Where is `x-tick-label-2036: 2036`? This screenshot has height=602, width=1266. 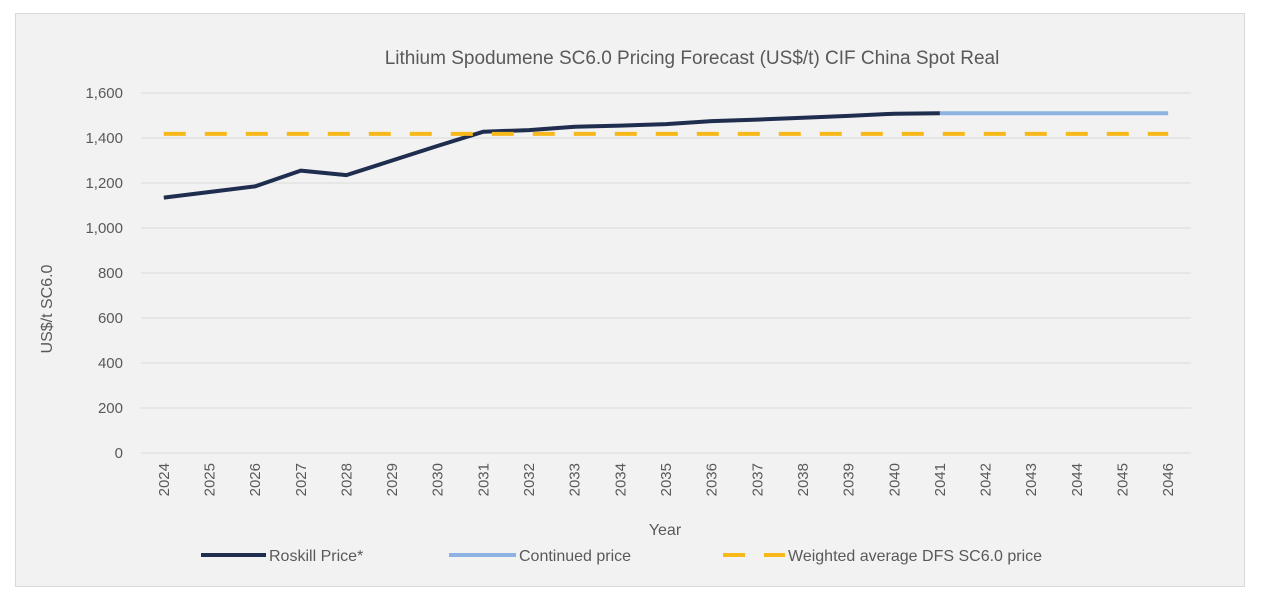 x-tick-label-2036: 2036 is located at coordinates (712, 479).